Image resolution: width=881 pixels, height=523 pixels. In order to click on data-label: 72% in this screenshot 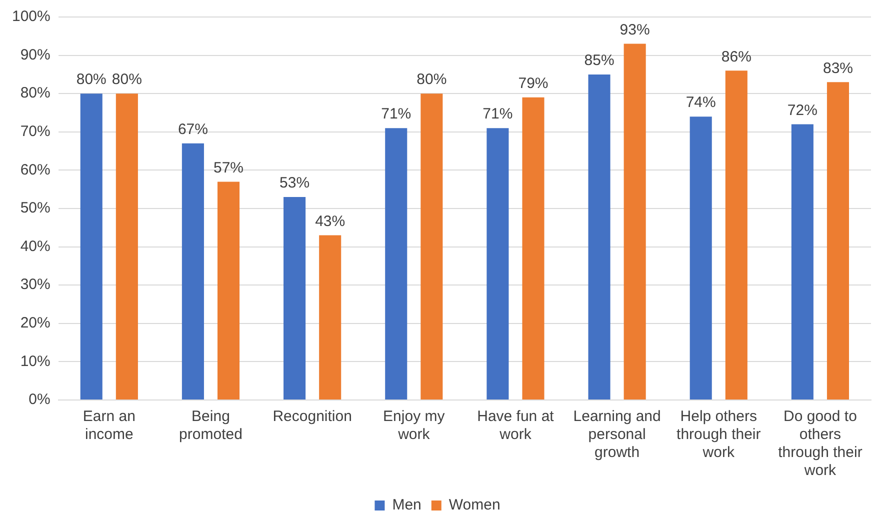, I will do `click(802, 110)`.